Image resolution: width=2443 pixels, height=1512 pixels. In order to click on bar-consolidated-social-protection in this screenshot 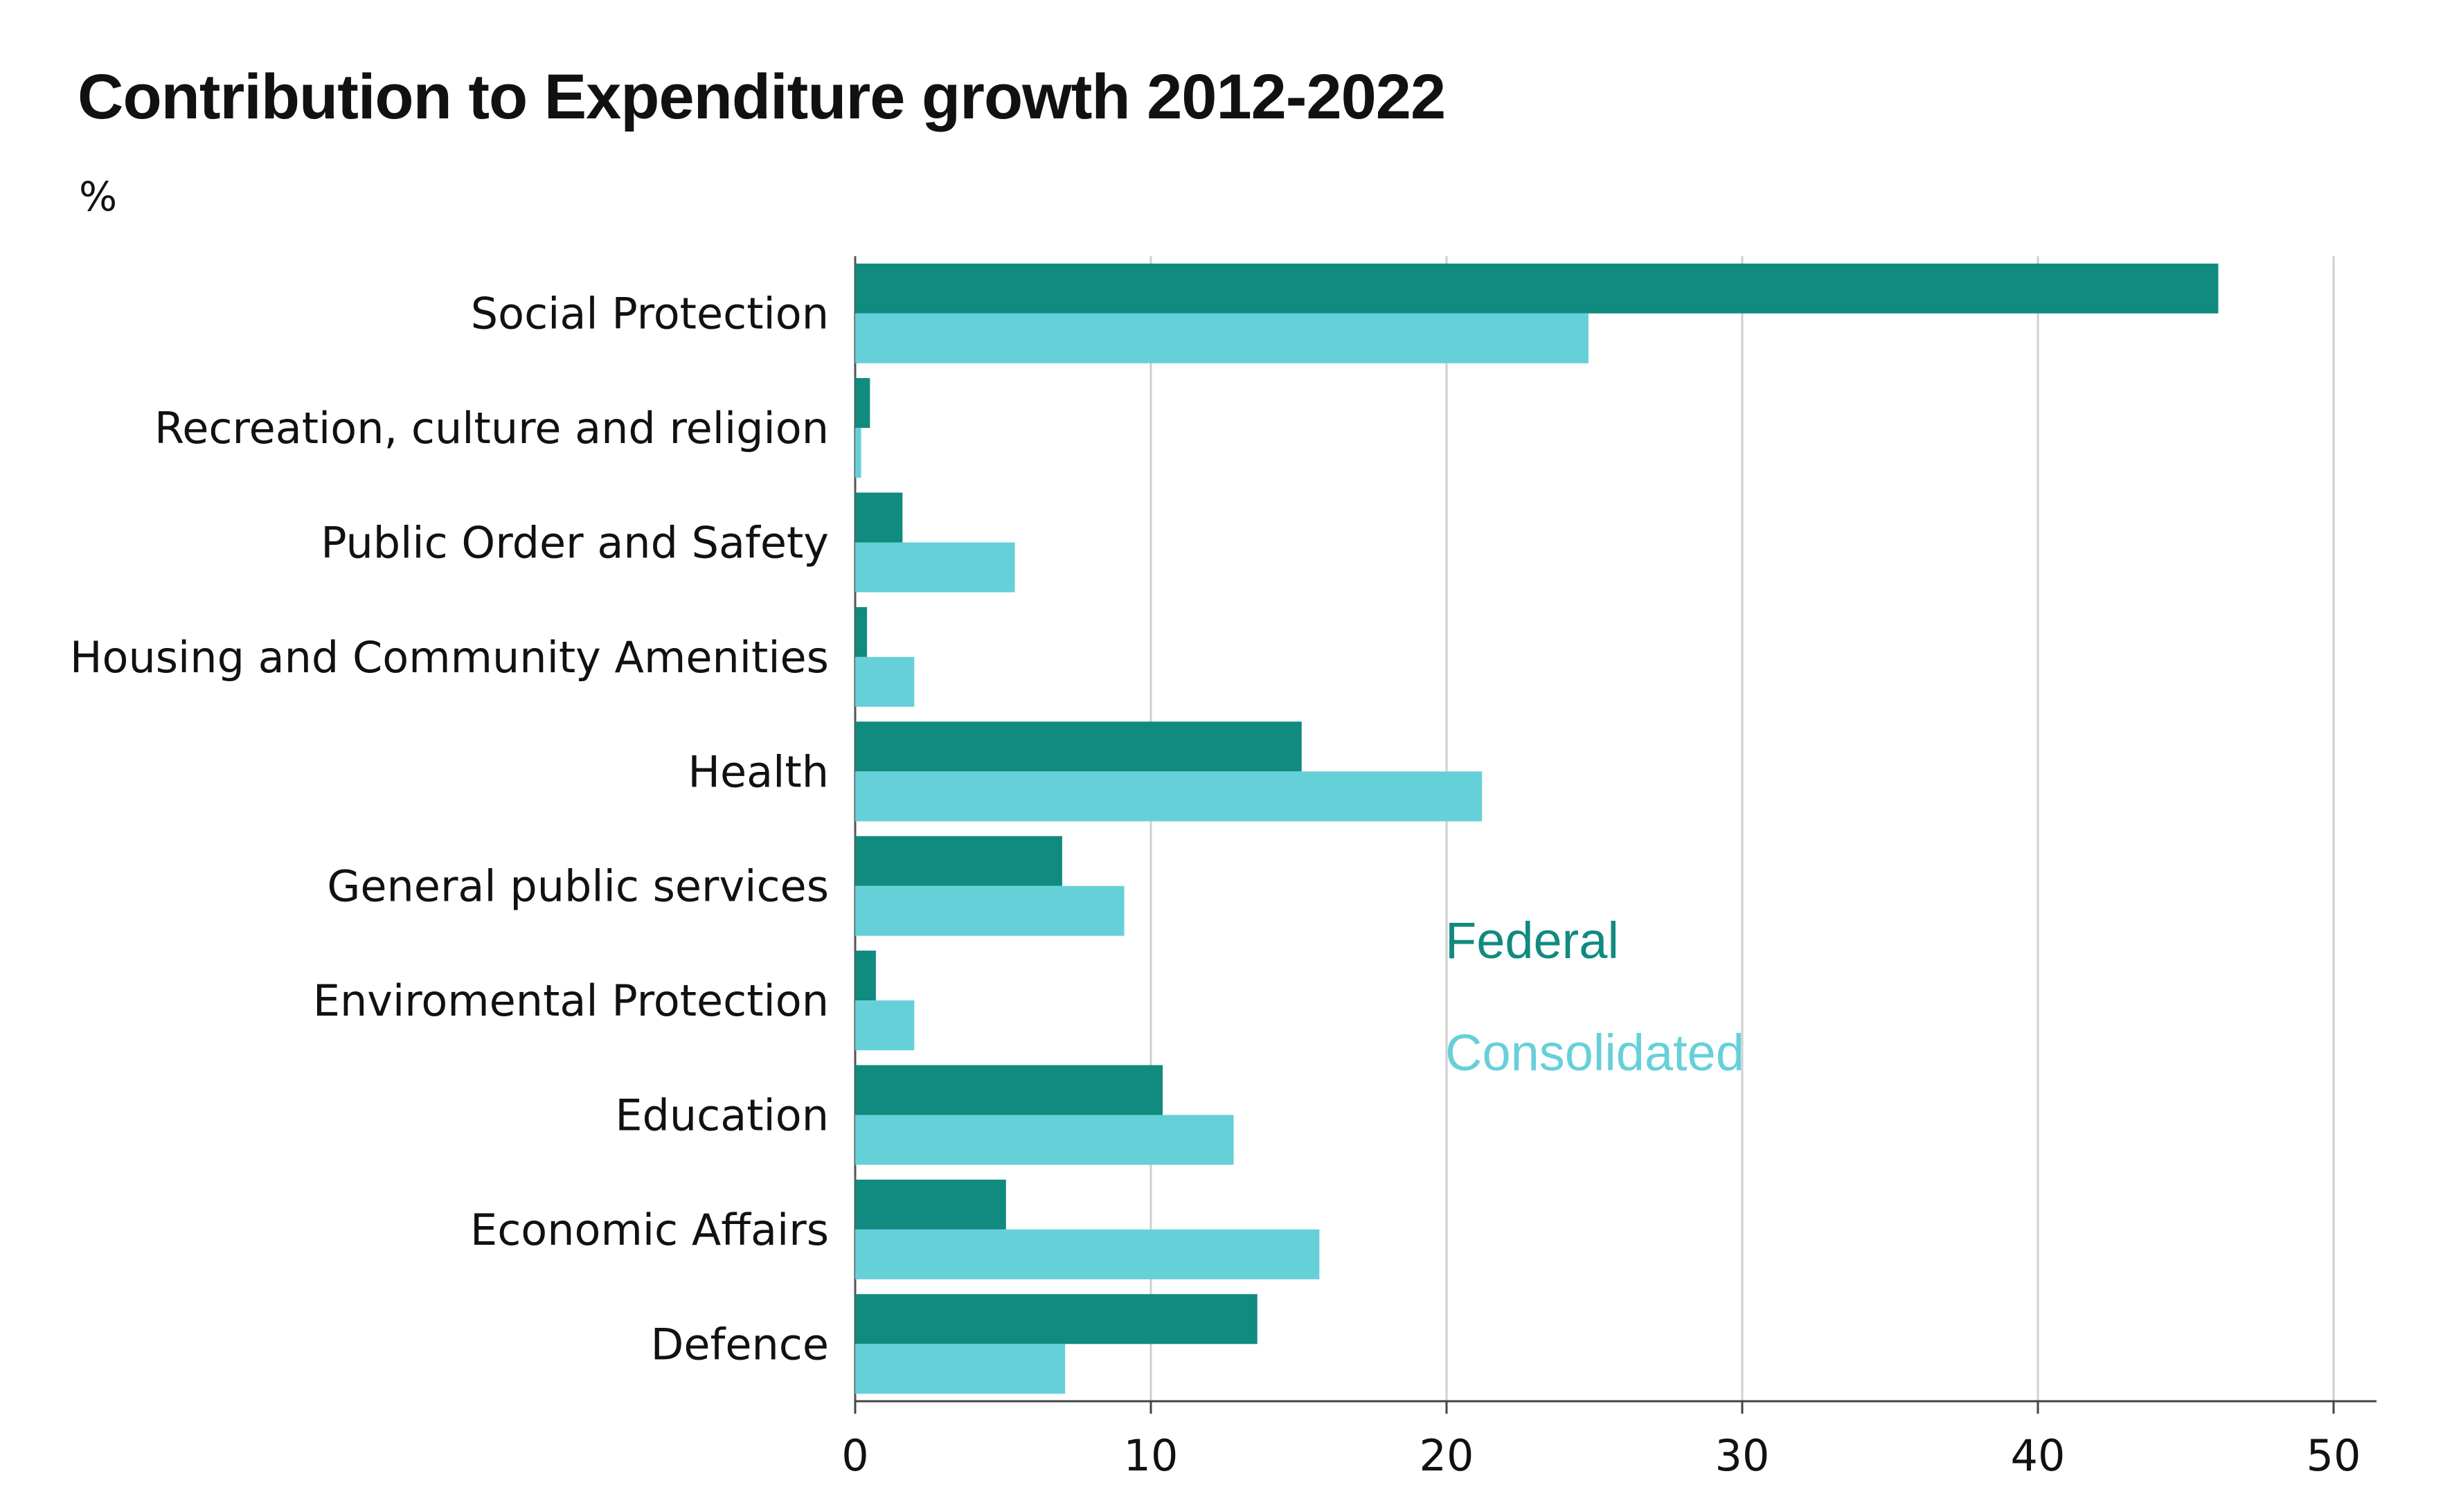, I will do `click(1222, 338)`.